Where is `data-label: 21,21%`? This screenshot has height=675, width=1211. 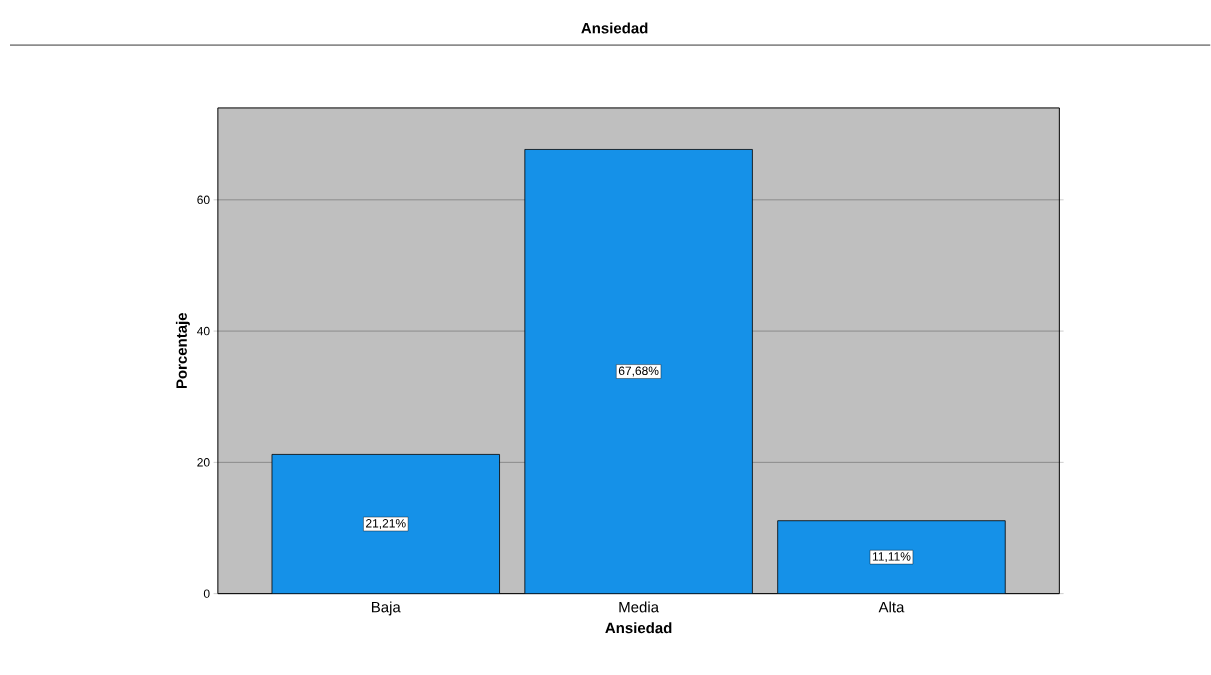
data-label: 21,21% is located at coordinates (386, 524).